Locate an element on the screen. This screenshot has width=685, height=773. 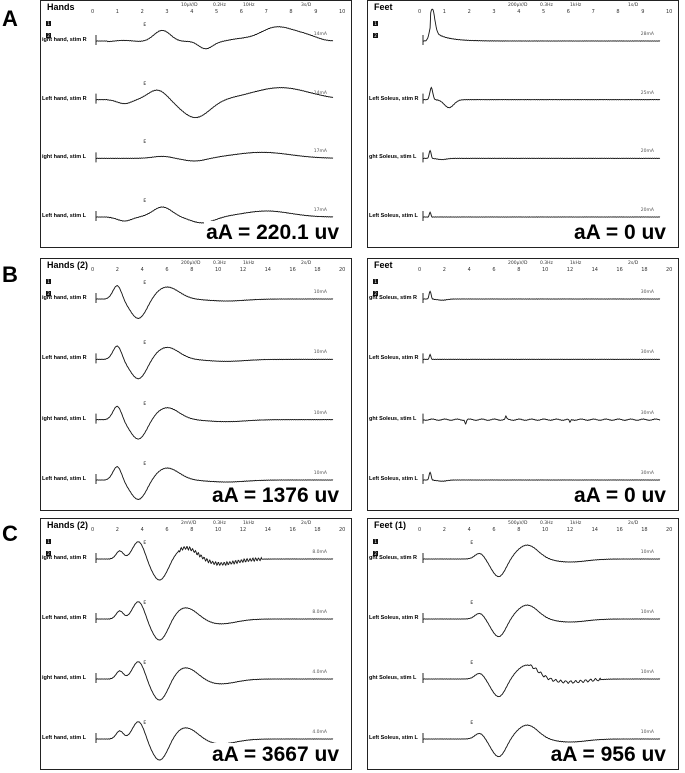
amplitude-result-label: aA = 3667 uv is located at coordinates (275, 755).